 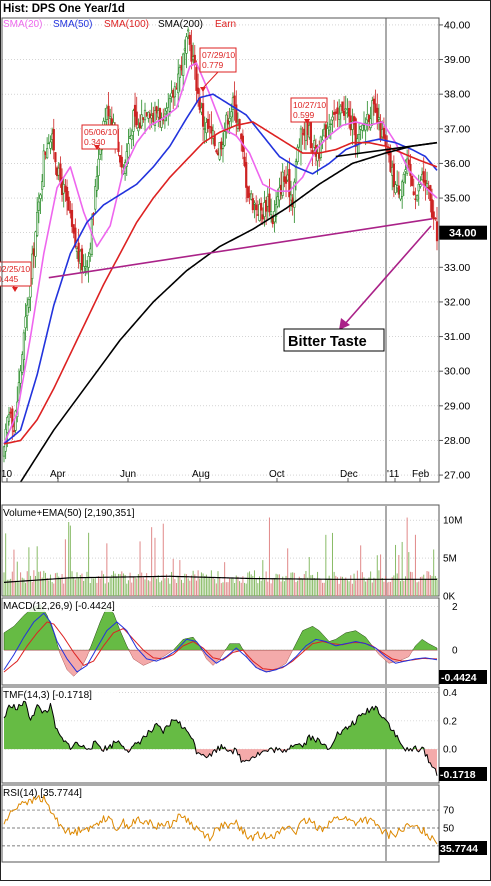 What do you see at coordinates (459, 678) in the screenshot?
I see `macd-last-value: -0.4424` at bounding box center [459, 678].